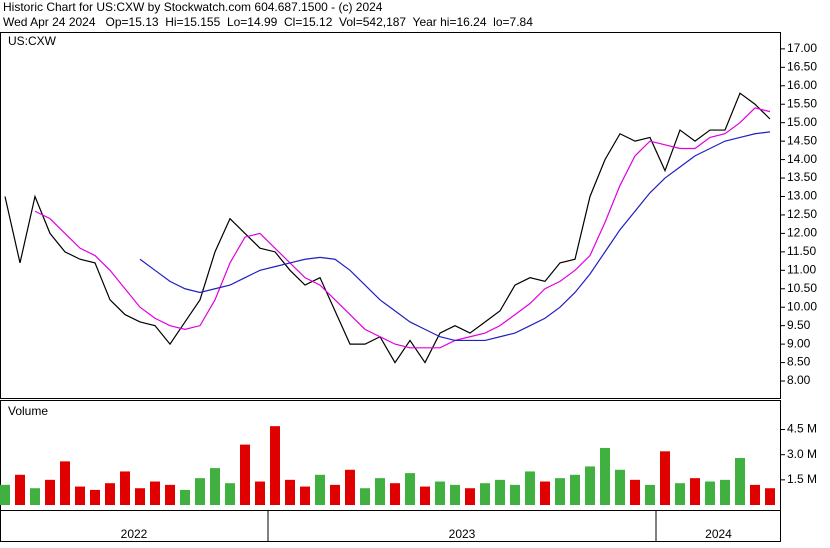  What do you see at coordinates (802, 454) in the screenshot?
I see `y-tick-label: 3.0 M` at bounding box center [802, 454].